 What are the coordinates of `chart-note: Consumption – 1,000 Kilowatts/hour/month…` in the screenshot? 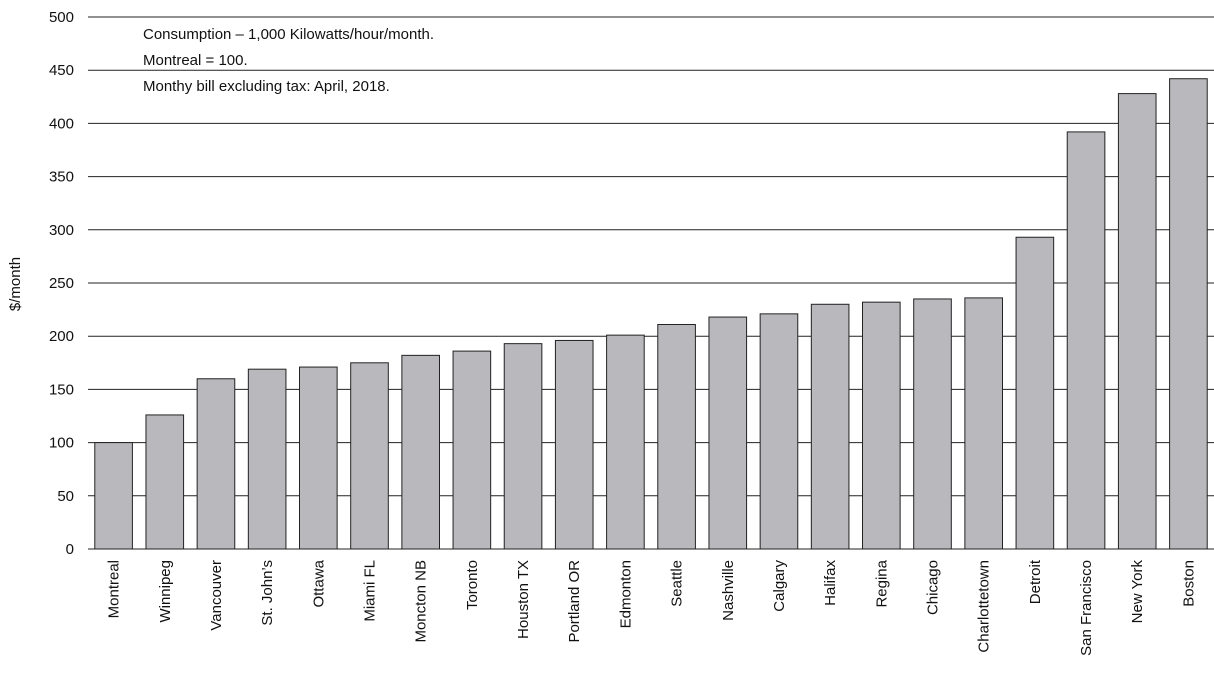 It's located at (288, 34).